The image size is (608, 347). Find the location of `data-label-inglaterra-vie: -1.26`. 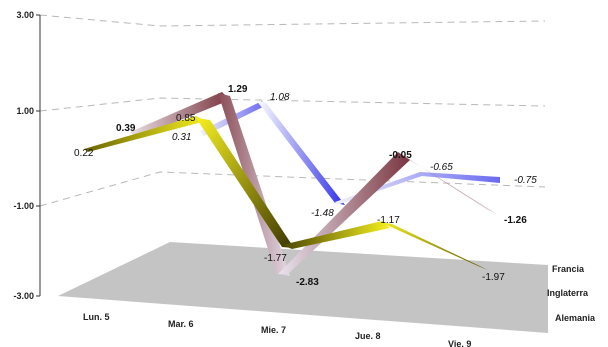

data-label-inglaterra-vie: -1.26 is located at coordinates (515, 220).